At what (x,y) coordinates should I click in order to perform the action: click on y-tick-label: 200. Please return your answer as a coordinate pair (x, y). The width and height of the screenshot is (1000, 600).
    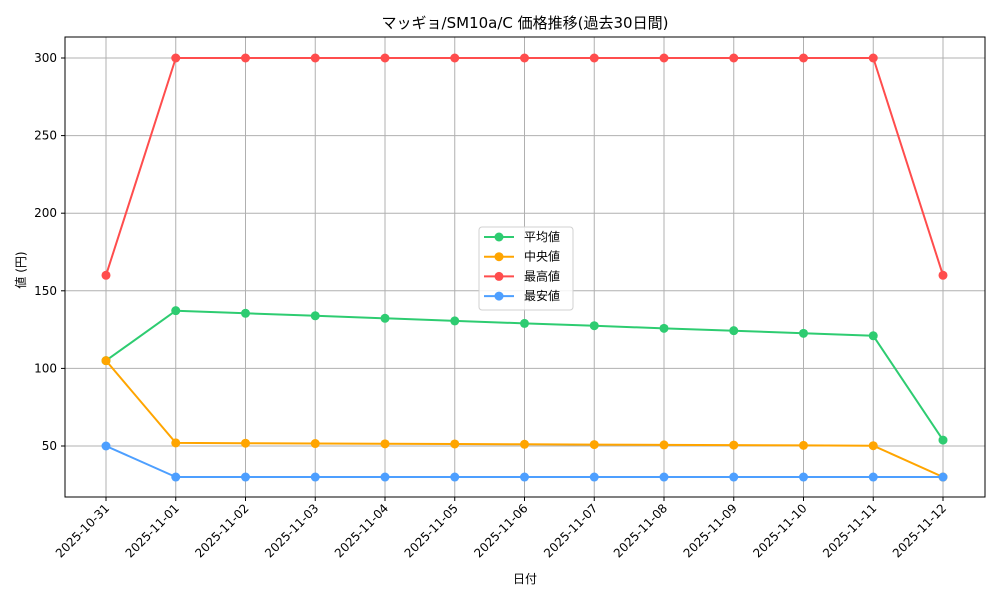
    Looking at the image, I should click on (45, 213).